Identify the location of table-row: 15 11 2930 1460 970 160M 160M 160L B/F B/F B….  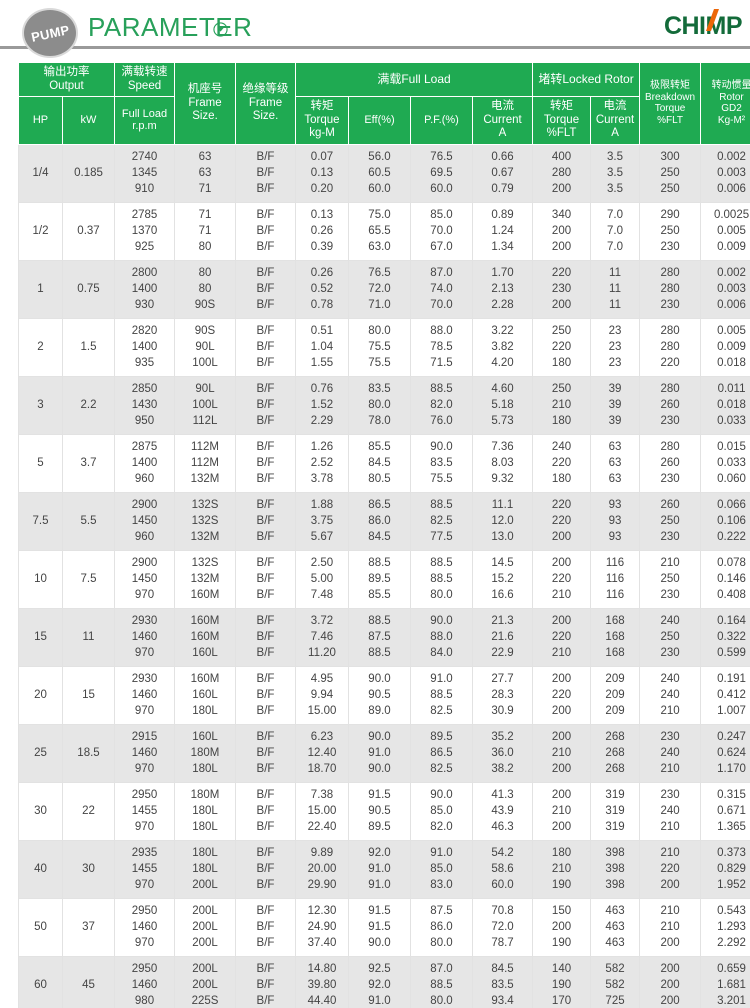
(384, 637).